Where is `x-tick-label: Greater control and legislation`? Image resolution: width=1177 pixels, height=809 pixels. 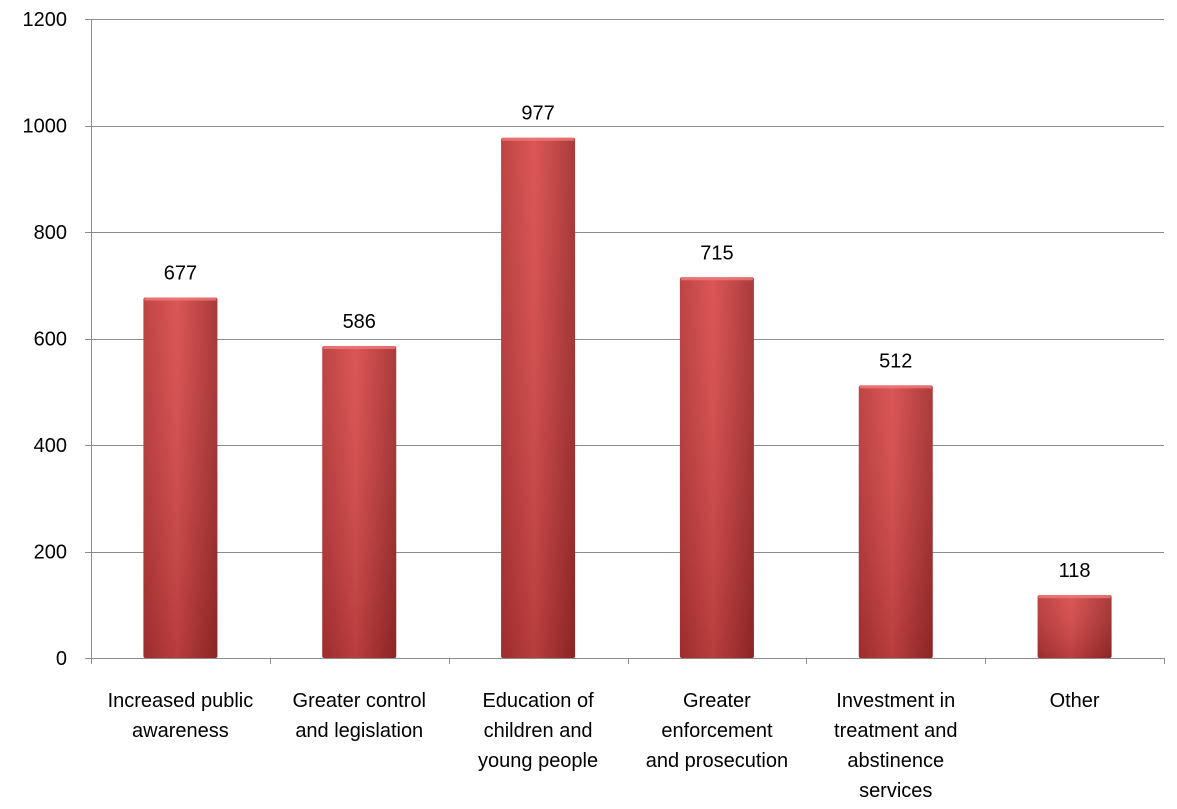 x-tick-label: Greater control and legislation is located at coordinates (359, 716).